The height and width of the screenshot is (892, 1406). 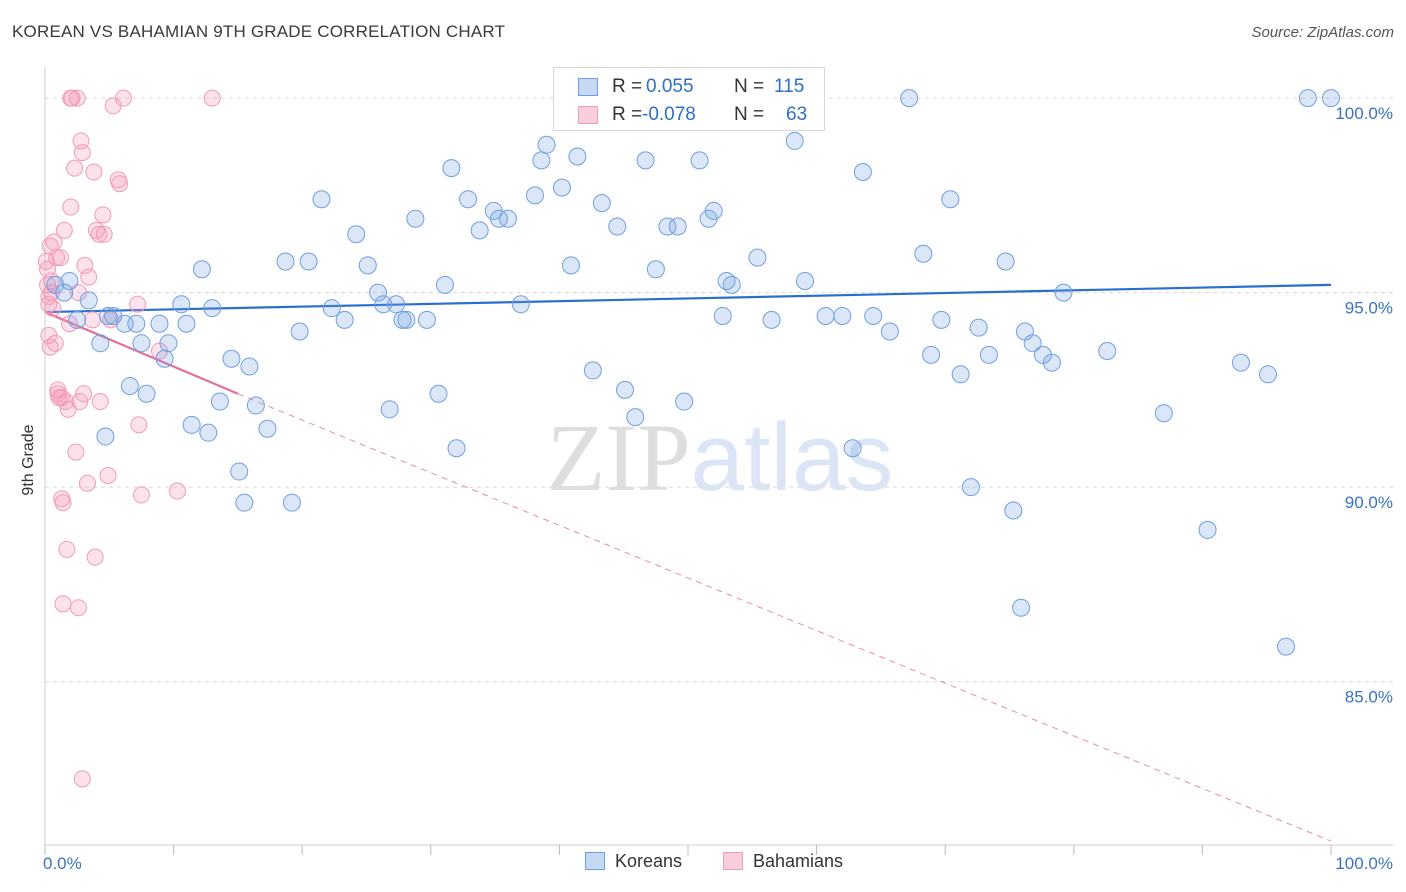 I want to click on y-axis-label: 9th Grade, so click(x=28, y=459).